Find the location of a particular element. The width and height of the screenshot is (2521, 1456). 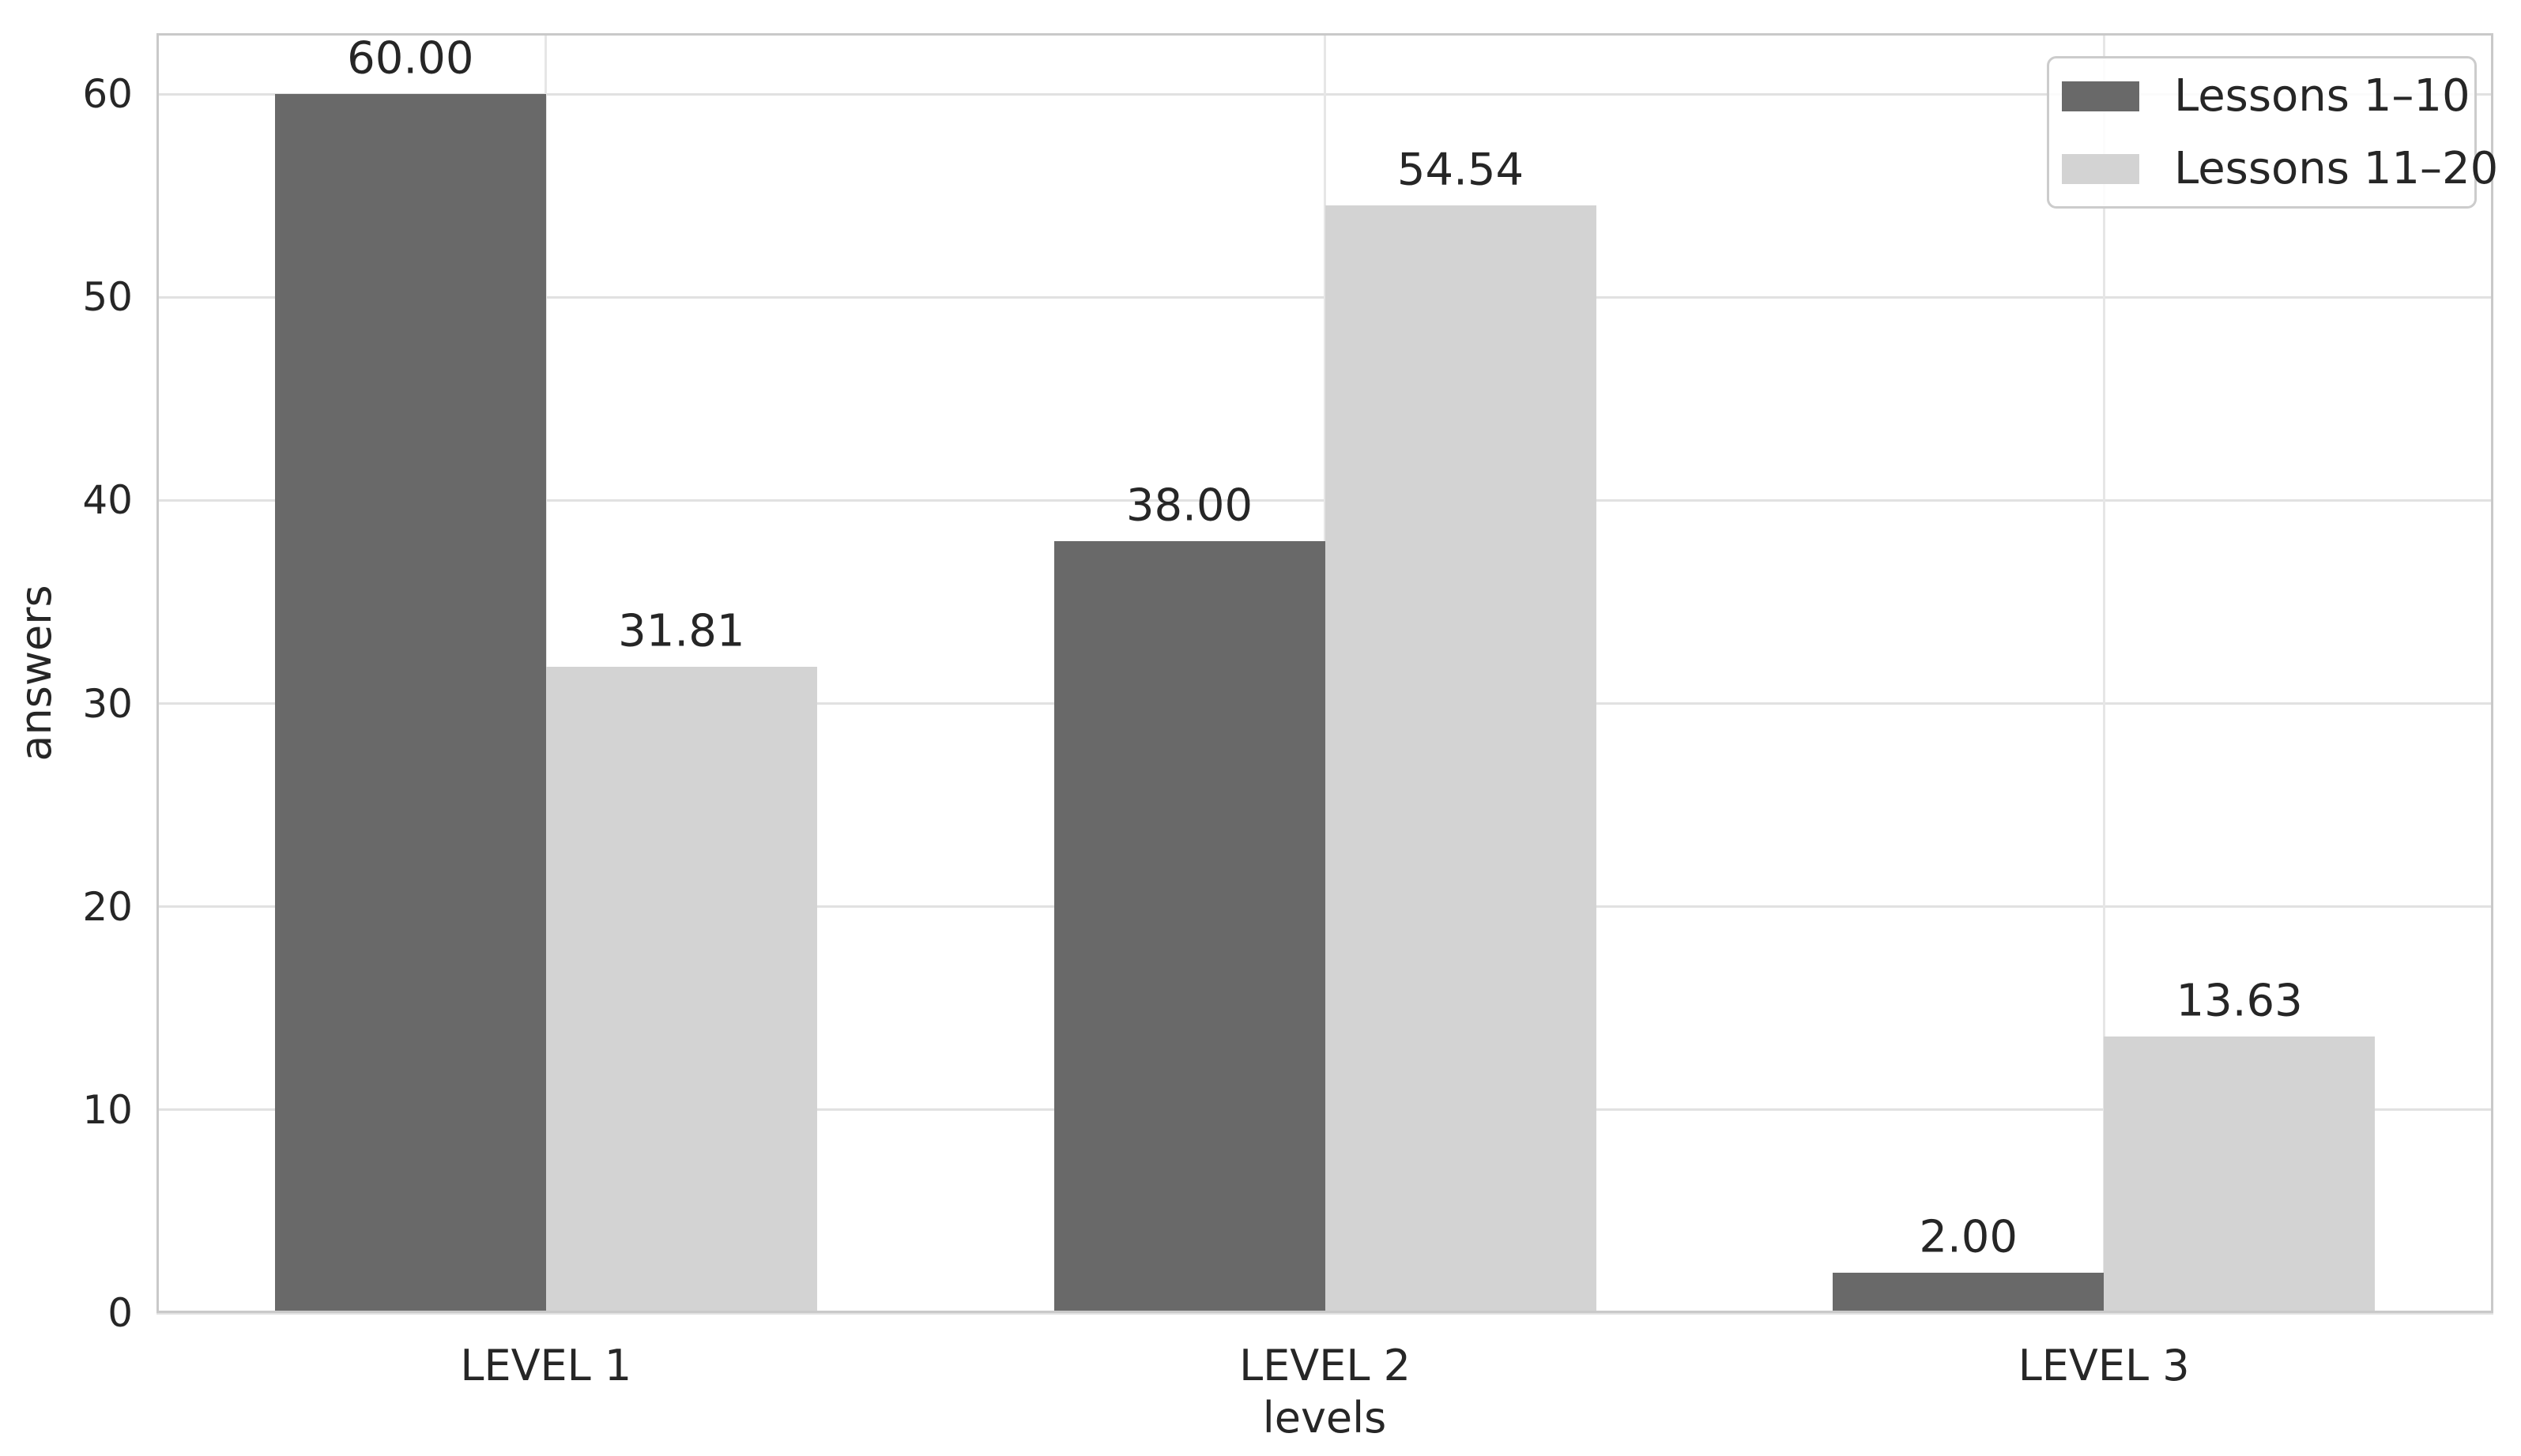

legend: Lessons 1–10 Lessons 11–20 is located at coordinates (2272, 132).